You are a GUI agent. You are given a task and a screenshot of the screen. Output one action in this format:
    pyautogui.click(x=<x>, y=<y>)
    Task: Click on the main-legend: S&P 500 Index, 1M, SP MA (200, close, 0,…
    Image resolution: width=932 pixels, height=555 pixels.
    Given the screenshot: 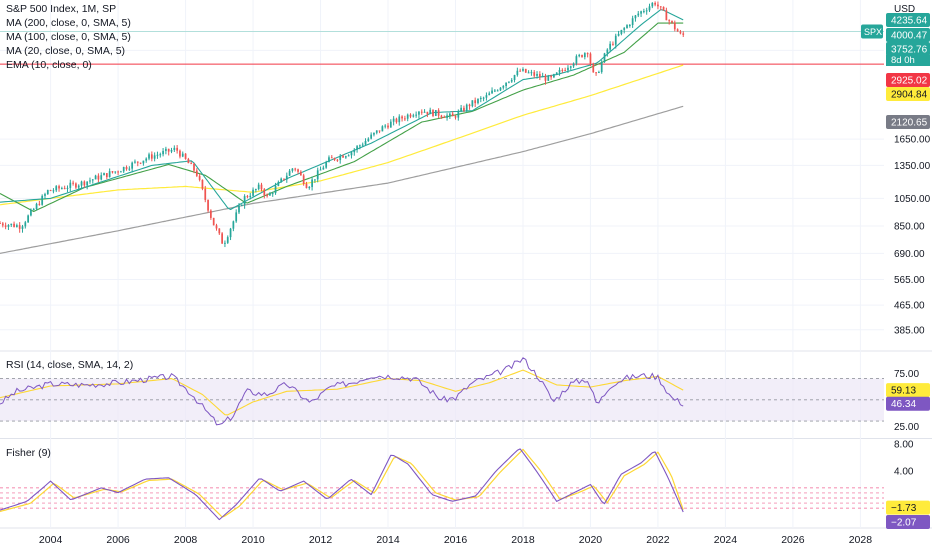 What is the action you would take?
    pyautogui.click(x=68, y=37)
    